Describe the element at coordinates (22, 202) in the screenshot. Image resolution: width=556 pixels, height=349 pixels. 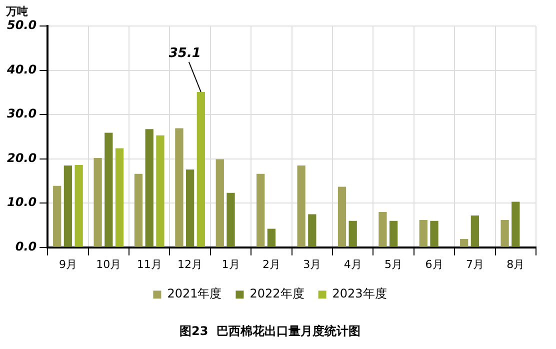
I see `y-tick-label: 10.0` at that location.